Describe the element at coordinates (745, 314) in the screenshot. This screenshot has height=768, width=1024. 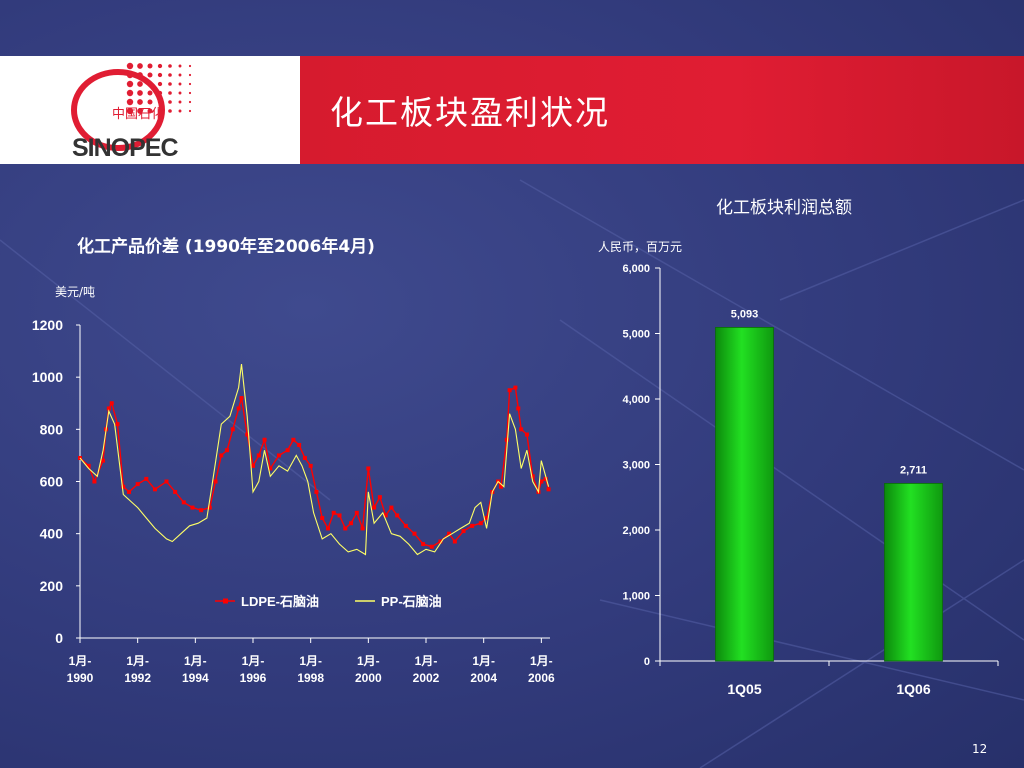
I see `bar-data-label: 5,093` at that location.